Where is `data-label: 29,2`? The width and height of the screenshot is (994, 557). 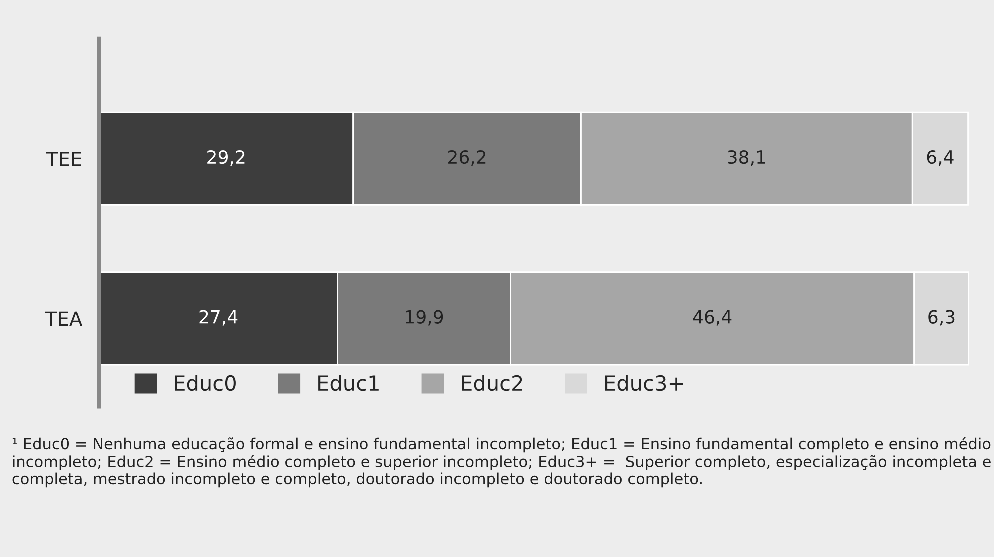
data-label: 29,2 is located at coordinates (226, 158).